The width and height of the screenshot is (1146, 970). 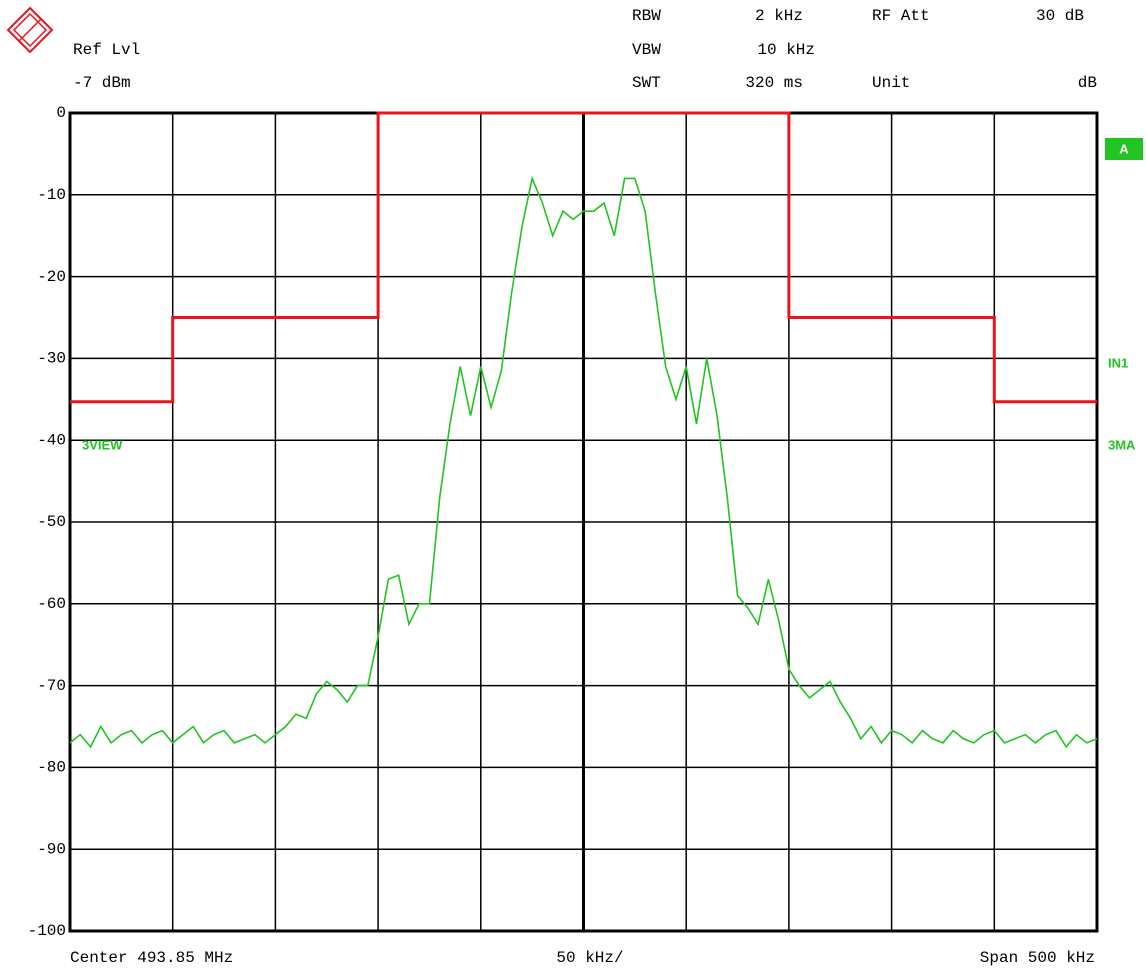 What do you see at coordinates (51, 195) in the screenshot?
I see `y-tick-label: -10` at bounding box center [51, 195].